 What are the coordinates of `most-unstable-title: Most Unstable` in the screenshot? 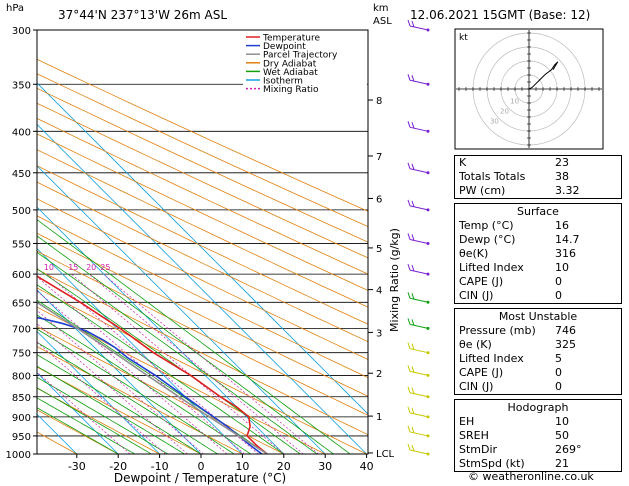 It's located at (538, 316).